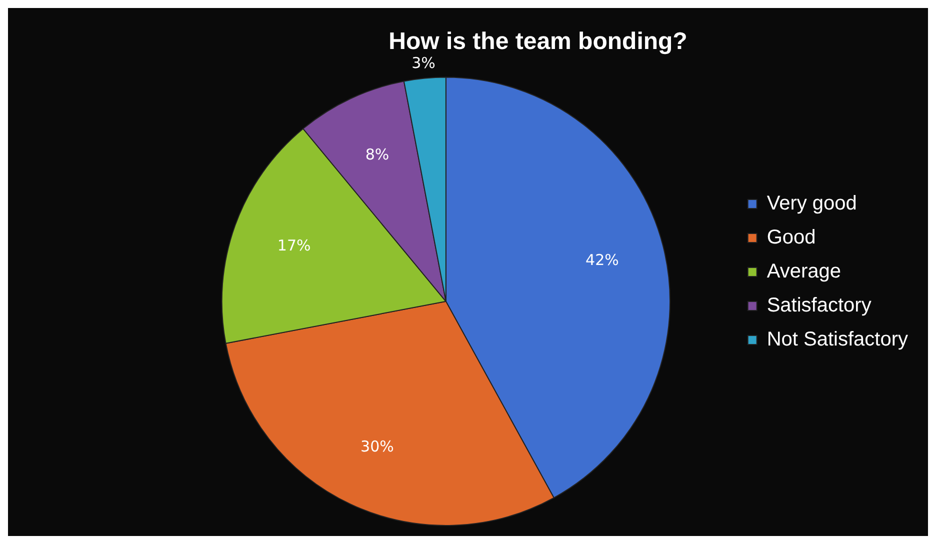 The height and width of the screenshot is (544, 936). What do you see at coordinates (294, 245) in the screenshot?
I see `data-label: 17%` at bounding box center [294, 245].